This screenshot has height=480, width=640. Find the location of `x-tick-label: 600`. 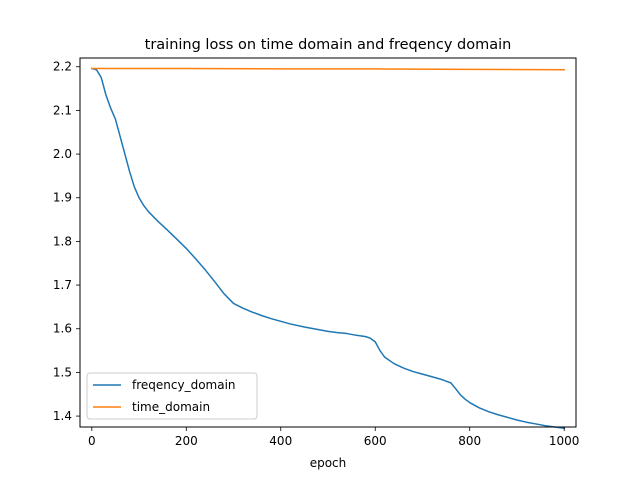

x-tick-label: 600 is located at coordinates (375, 441).